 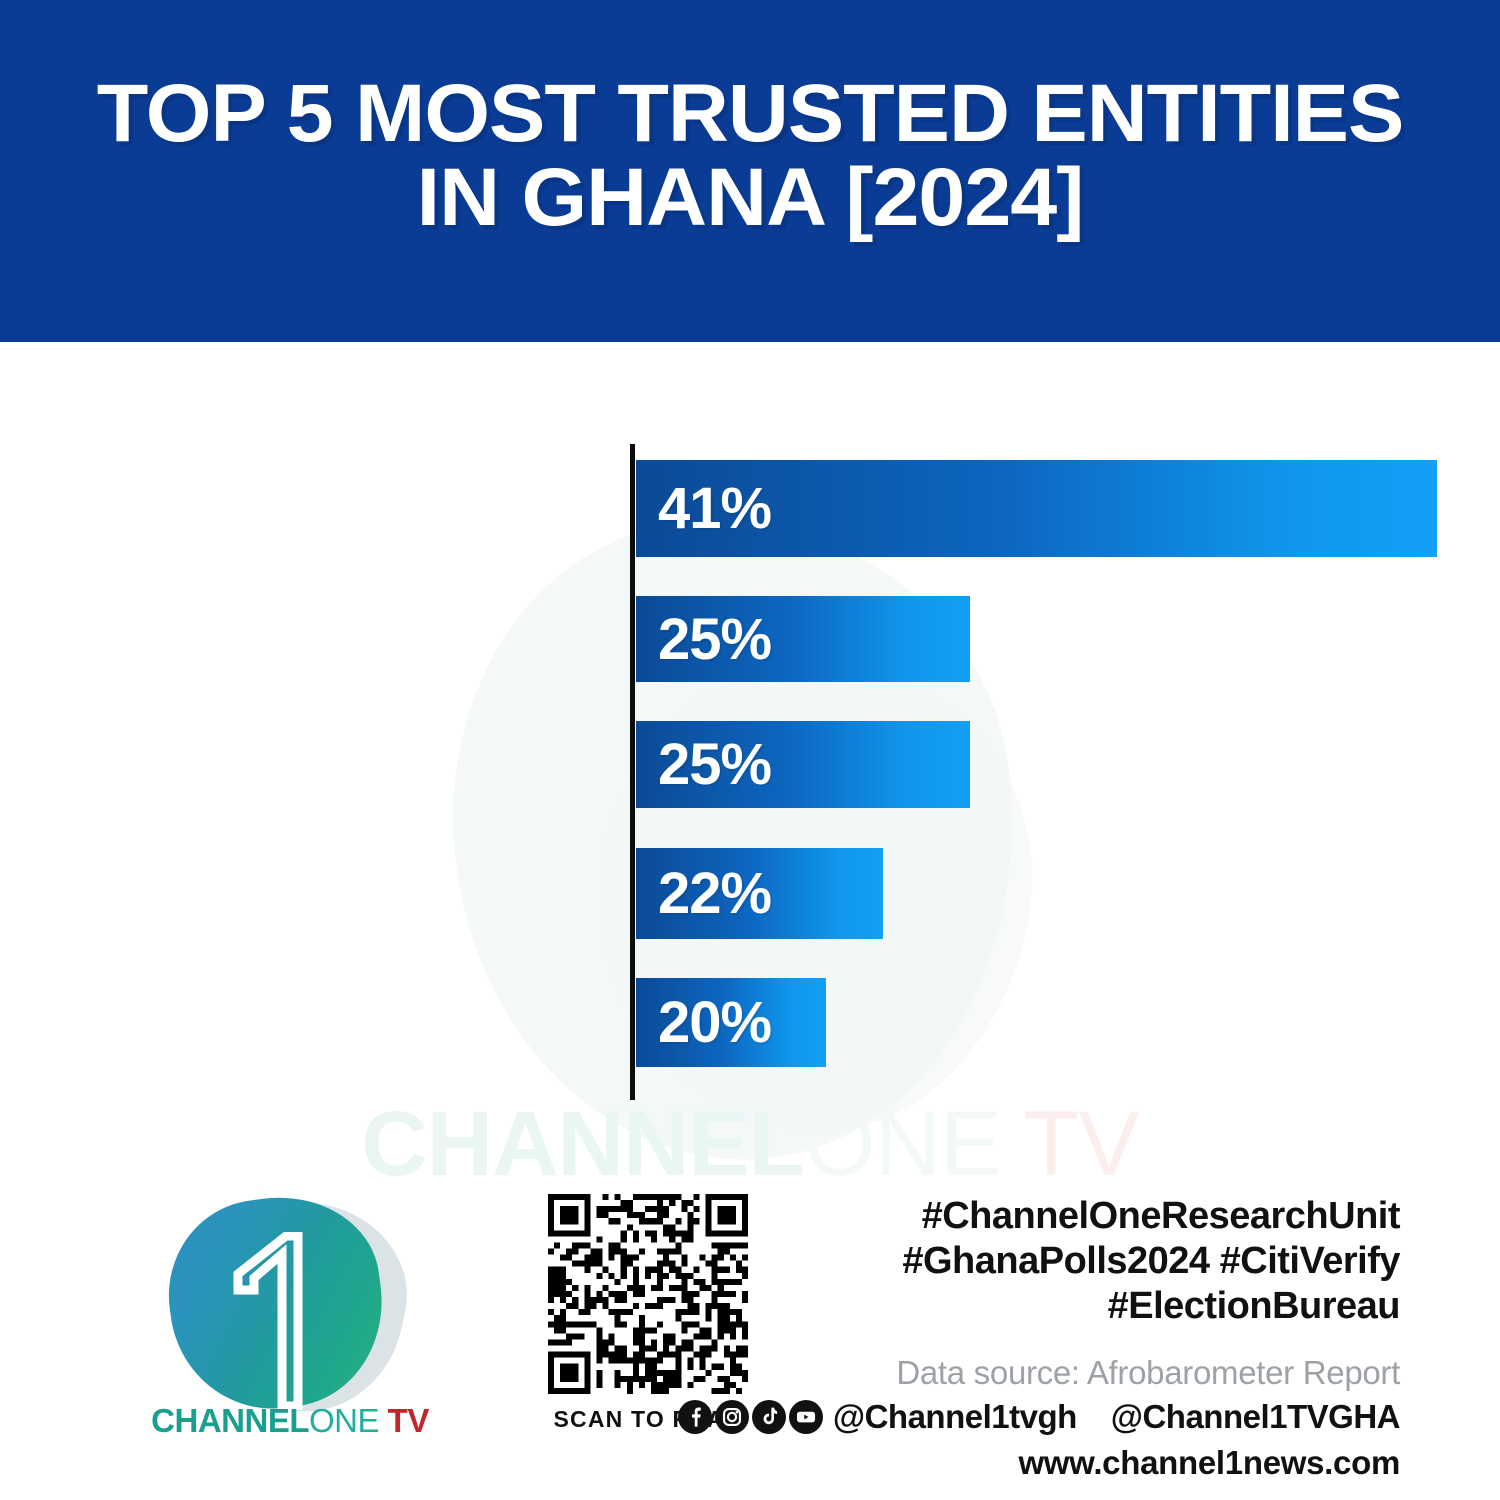 I want to click on instagram-icon, so click(x=731, y=1417).